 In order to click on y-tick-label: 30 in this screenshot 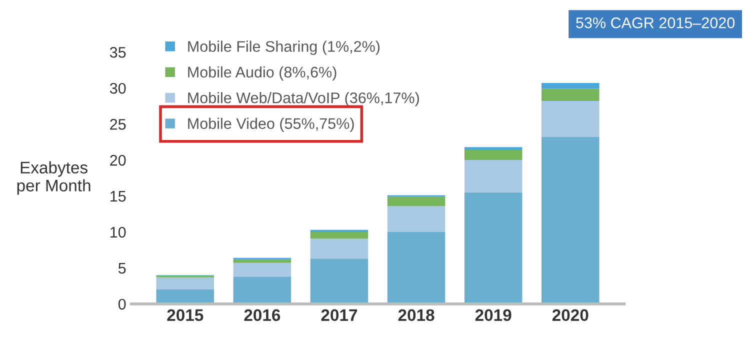, I will do `click(118, 88)`.